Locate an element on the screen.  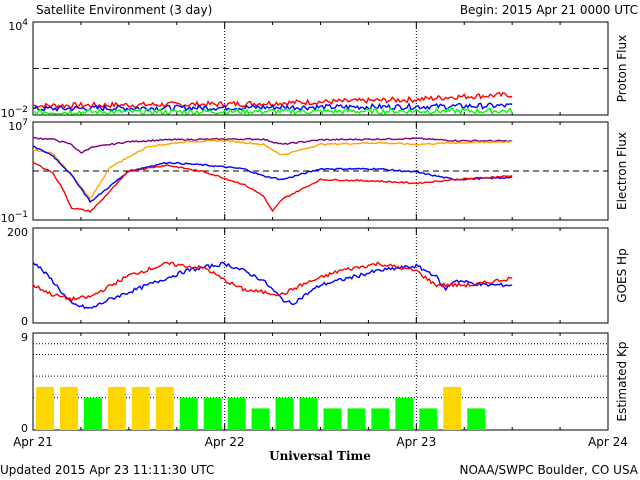
credit-label: NOAA/SWPC Boulder, CO USA is located at coordinates (549, 470).